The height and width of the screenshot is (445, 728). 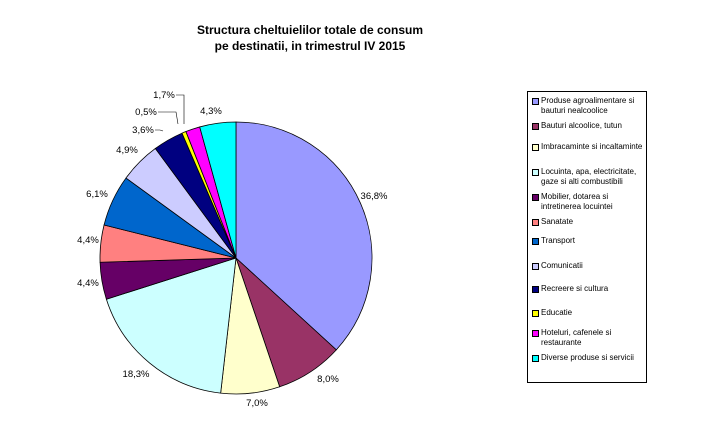 I want to click on data-label-4: 18,3%, so click(x=136, y=374).